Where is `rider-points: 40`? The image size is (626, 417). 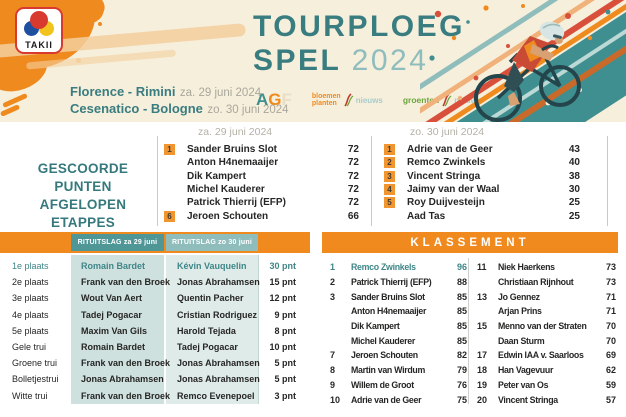
rider-points: 40 is located at coordinates (574, 163).